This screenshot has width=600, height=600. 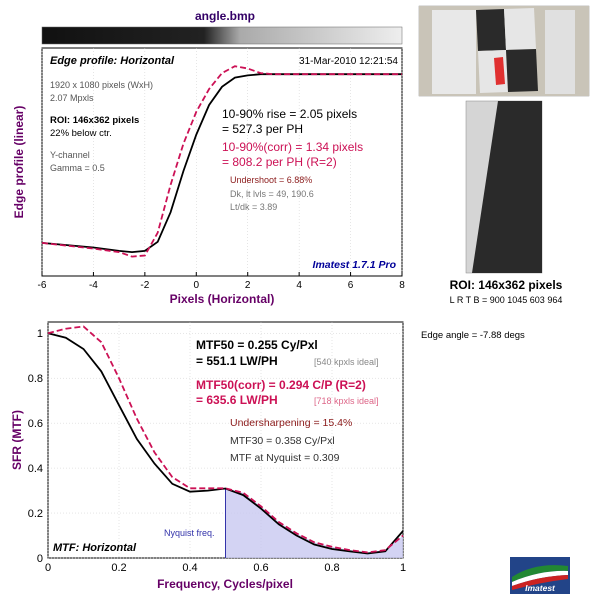 I want to click on edge-xtick-label: 6, so click(x=351, y=285).